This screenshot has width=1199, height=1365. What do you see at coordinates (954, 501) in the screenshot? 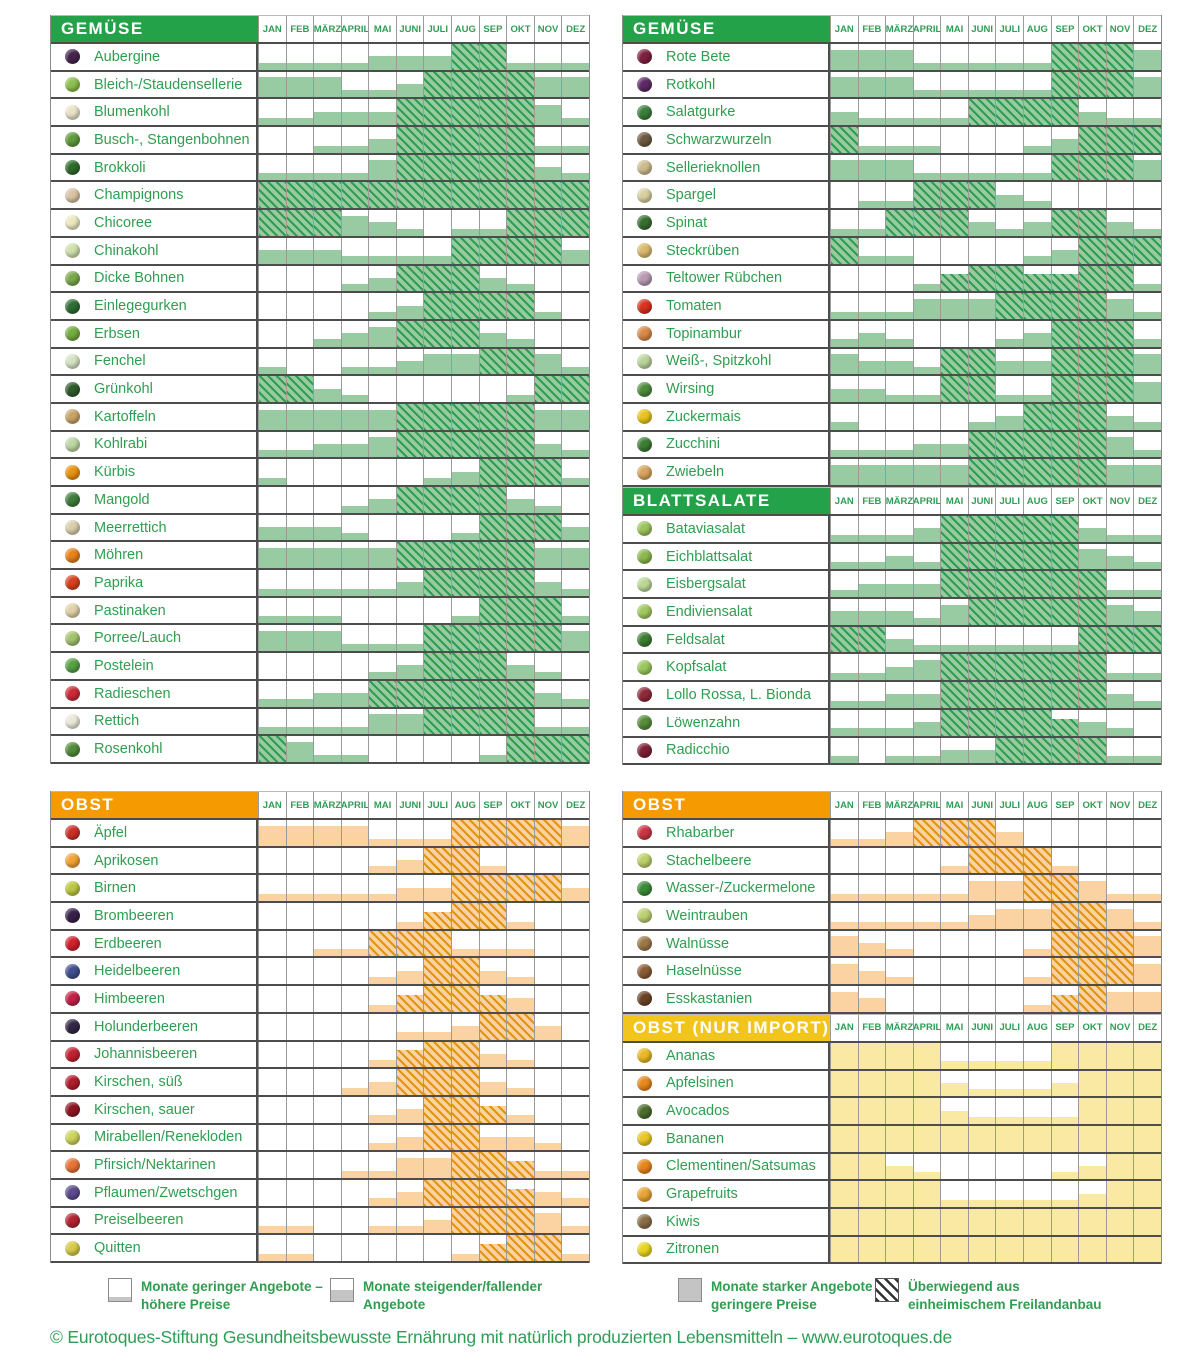
I see `month-label: MAI` at bounding box center [954, 501].